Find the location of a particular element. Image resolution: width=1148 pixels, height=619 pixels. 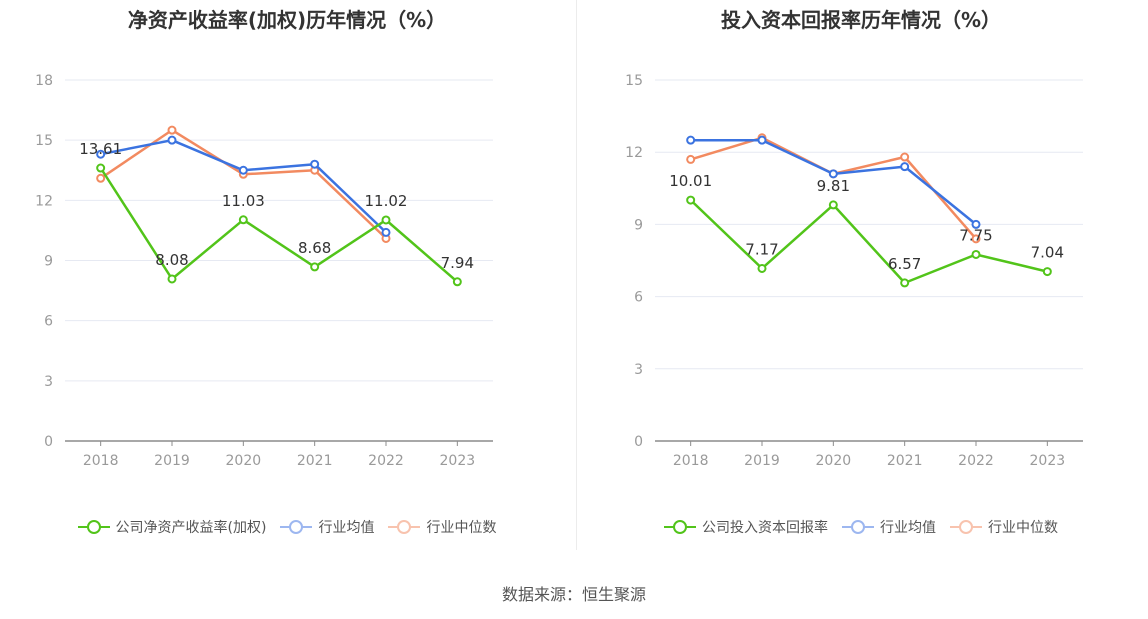

legend-company-roic: 公司投入资本回报率 is located at coordinates (746, 527).